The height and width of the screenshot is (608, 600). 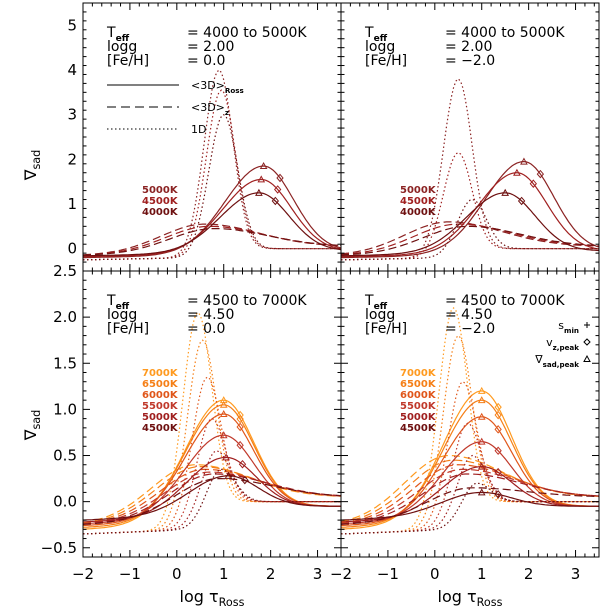 I want to click on curve-3d-z-4000K, so click(x=470, y=240).